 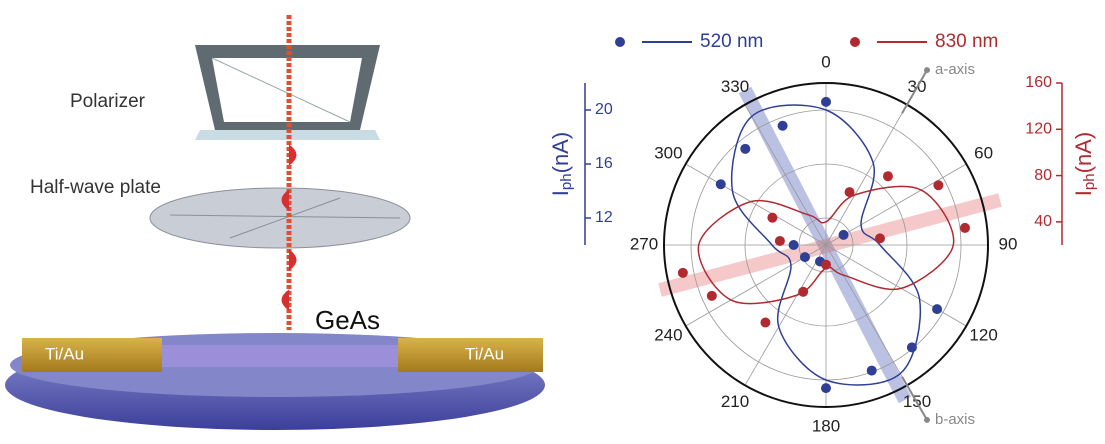 What do you see at coordinates (955, 419) in the screenshot?
I see `annotation: b-axis` at bounding box center [955, 419].